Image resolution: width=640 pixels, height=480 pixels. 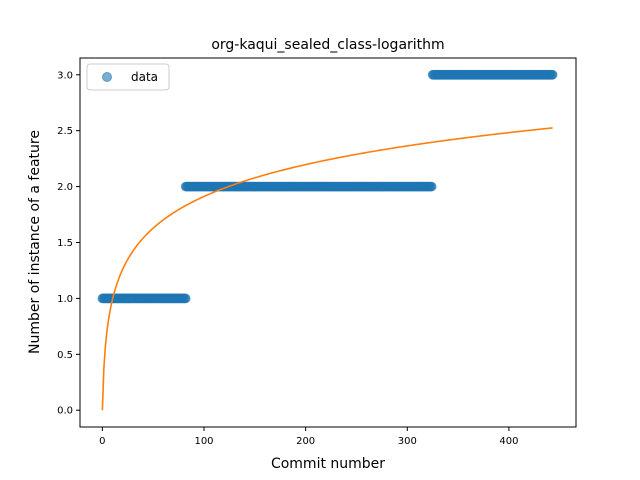 I want to click on y-tick-label: 2.5, so click(x=65, y=131).